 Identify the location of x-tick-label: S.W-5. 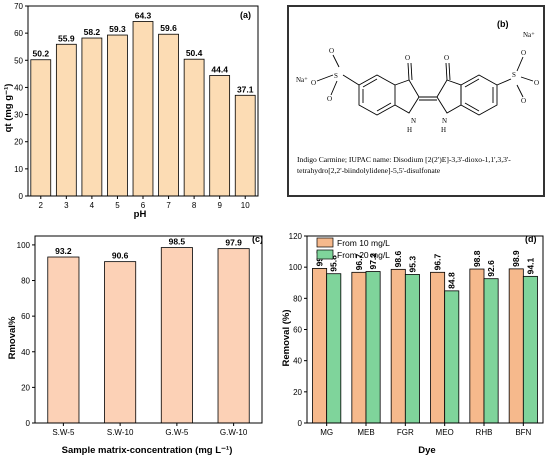
(63, 432).